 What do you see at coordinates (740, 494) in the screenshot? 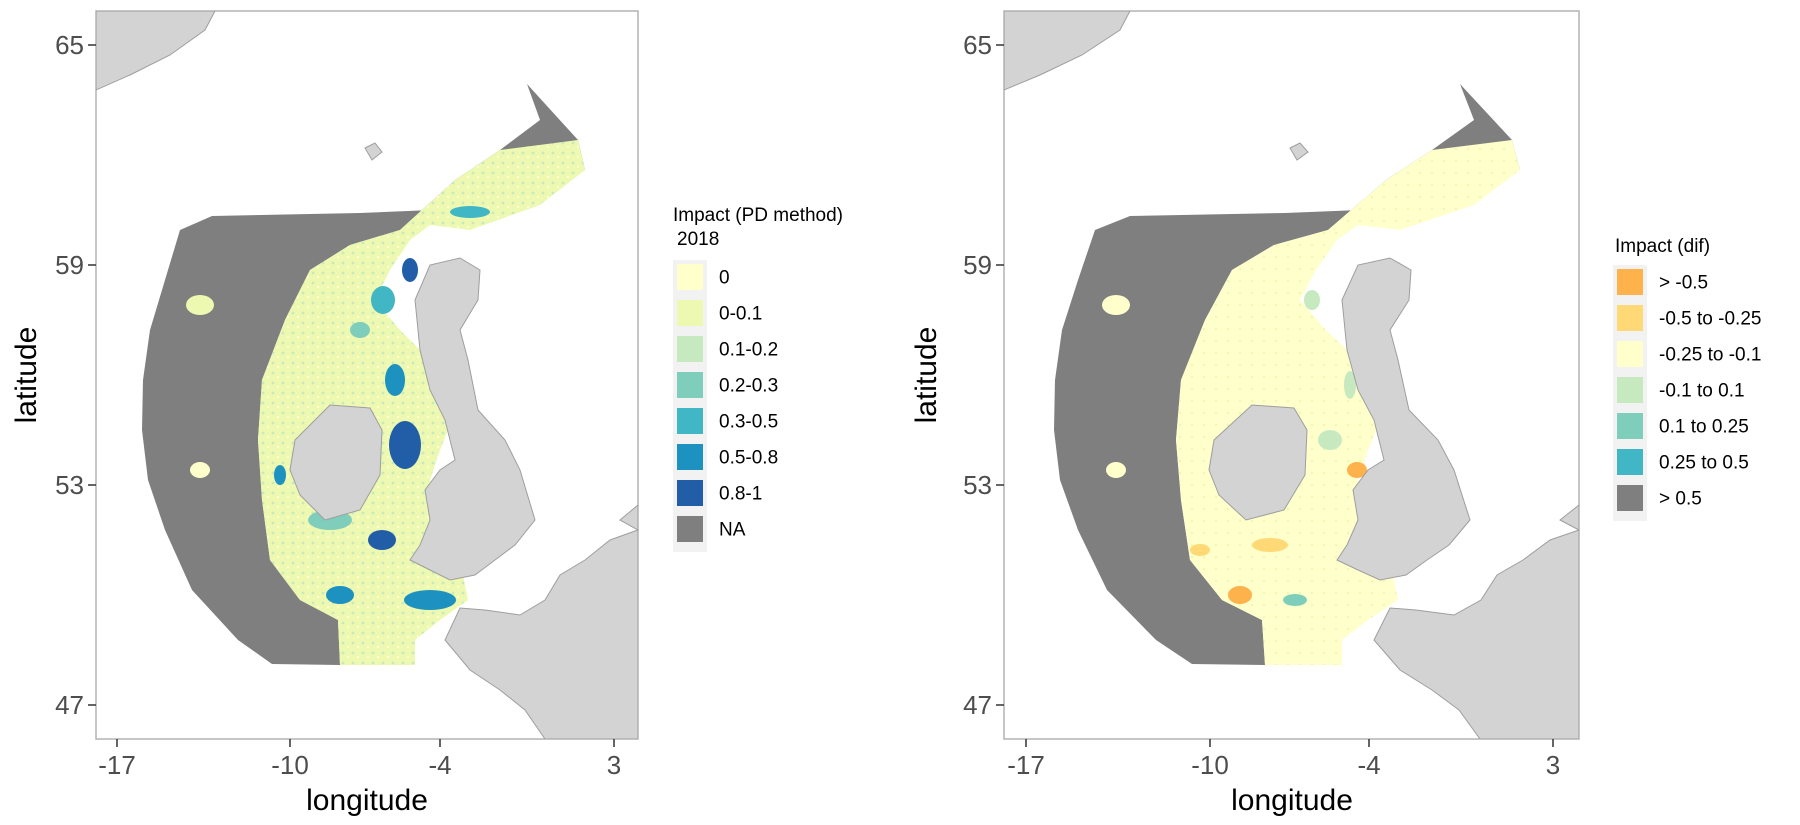
I see `legend-label: 0.8-1` at bounding box center [740, 494].